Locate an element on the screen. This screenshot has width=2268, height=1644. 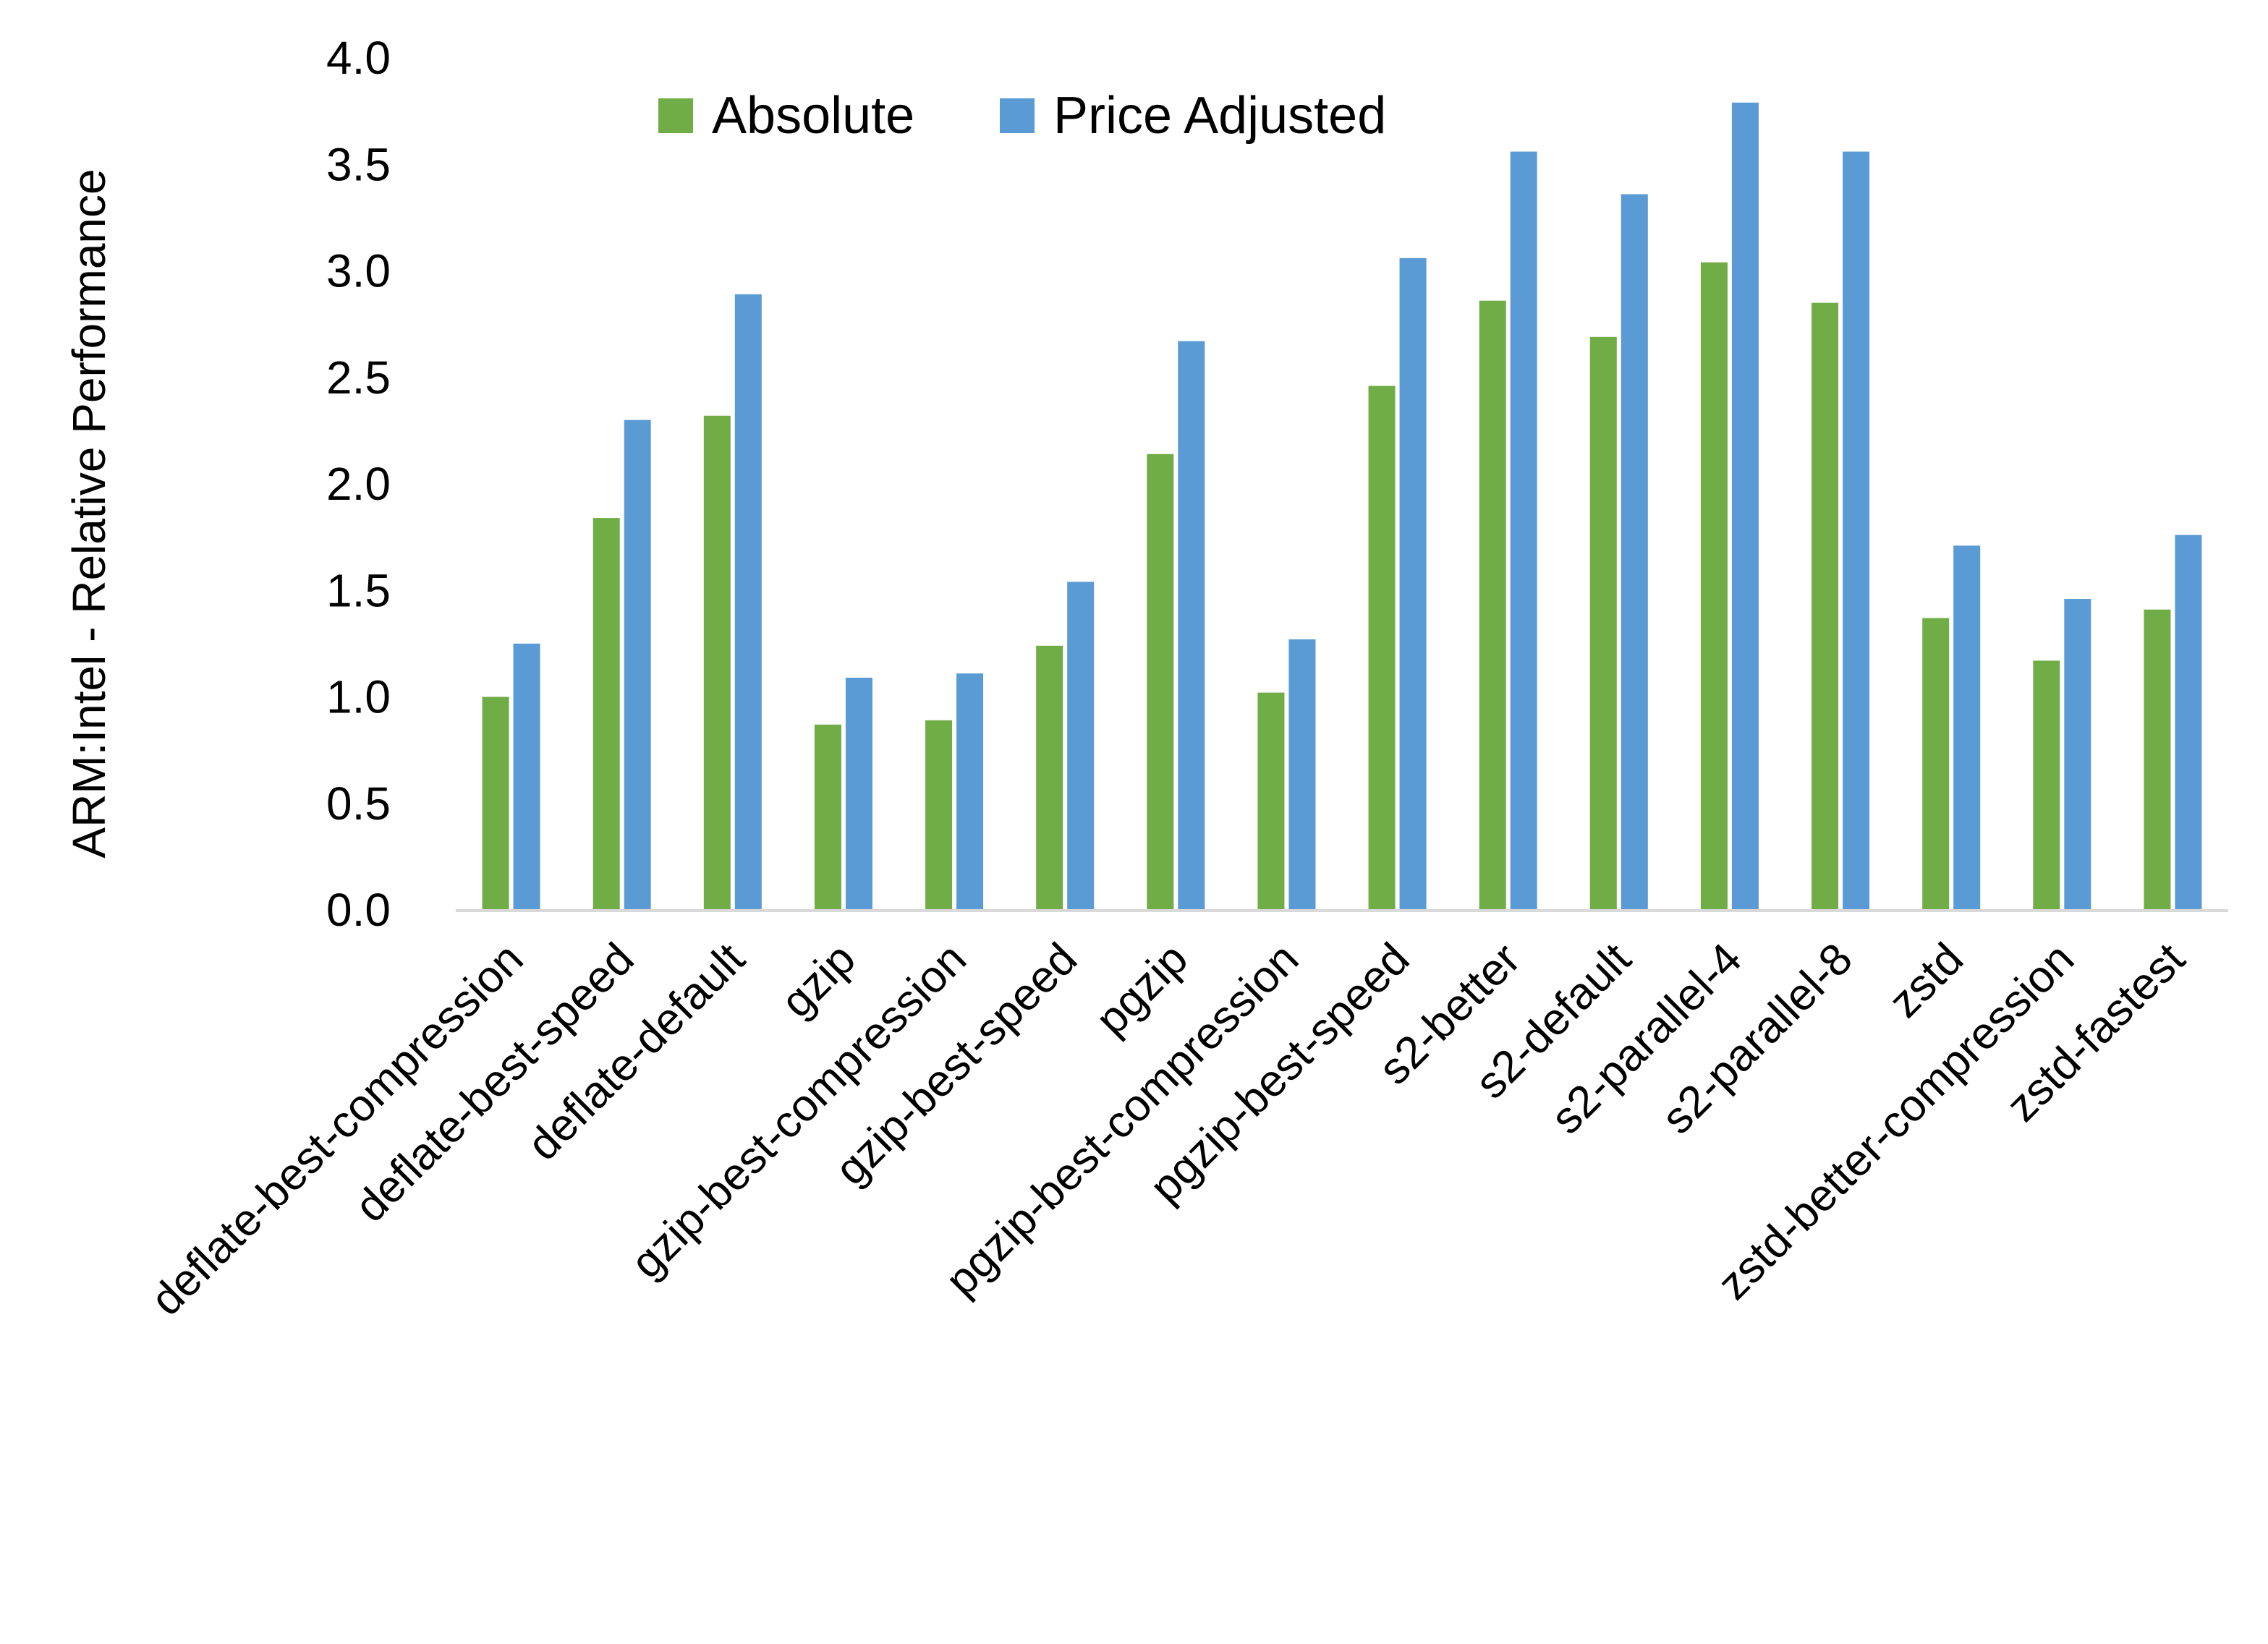
legend-label: Absolute is located at coordinates (813, 116).